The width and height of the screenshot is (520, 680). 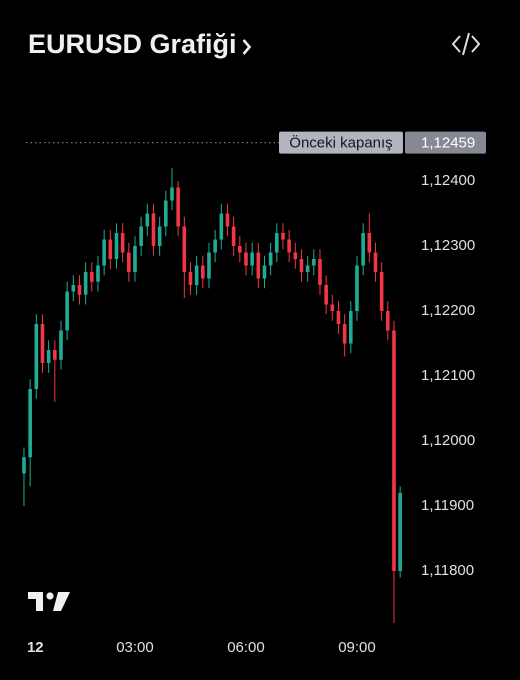 What do you see at coordinates (447, 570) in the screenshot?
I see `y-tick-label: 1,11800` at bounding box center [447, 570].